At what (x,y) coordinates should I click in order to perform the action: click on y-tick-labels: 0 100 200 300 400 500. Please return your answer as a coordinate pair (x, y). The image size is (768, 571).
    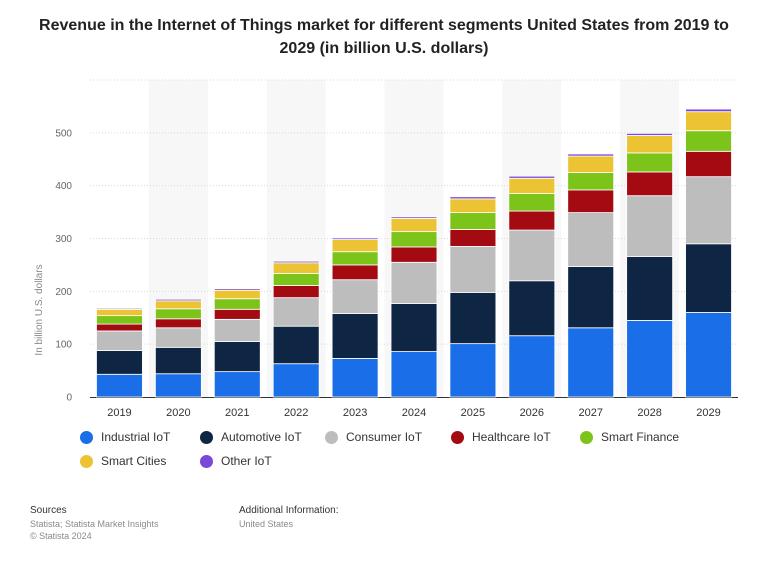
    Looking at the image, I should click on (63, 265).